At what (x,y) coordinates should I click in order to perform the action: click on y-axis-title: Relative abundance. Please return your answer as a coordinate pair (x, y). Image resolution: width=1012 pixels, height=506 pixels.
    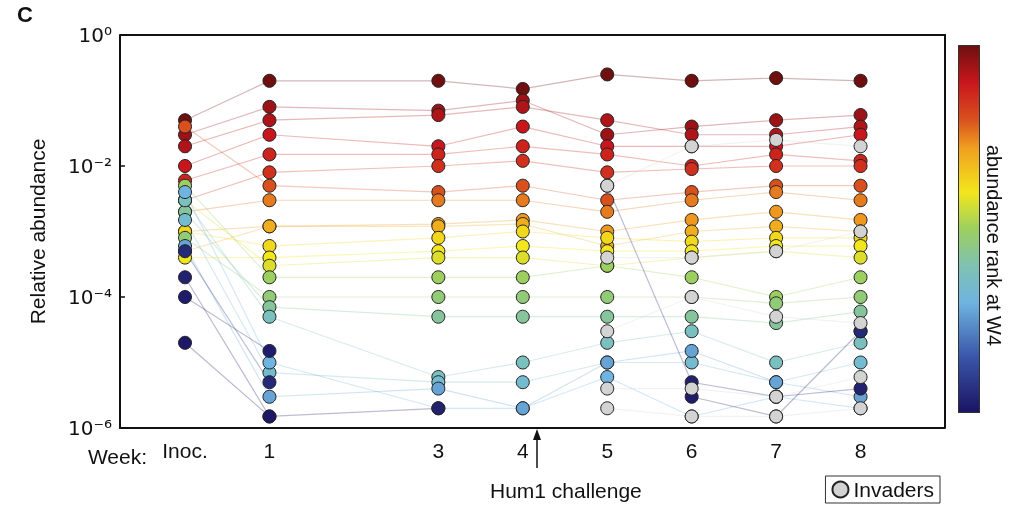
    Looking at the image, I should click on (37, 231).